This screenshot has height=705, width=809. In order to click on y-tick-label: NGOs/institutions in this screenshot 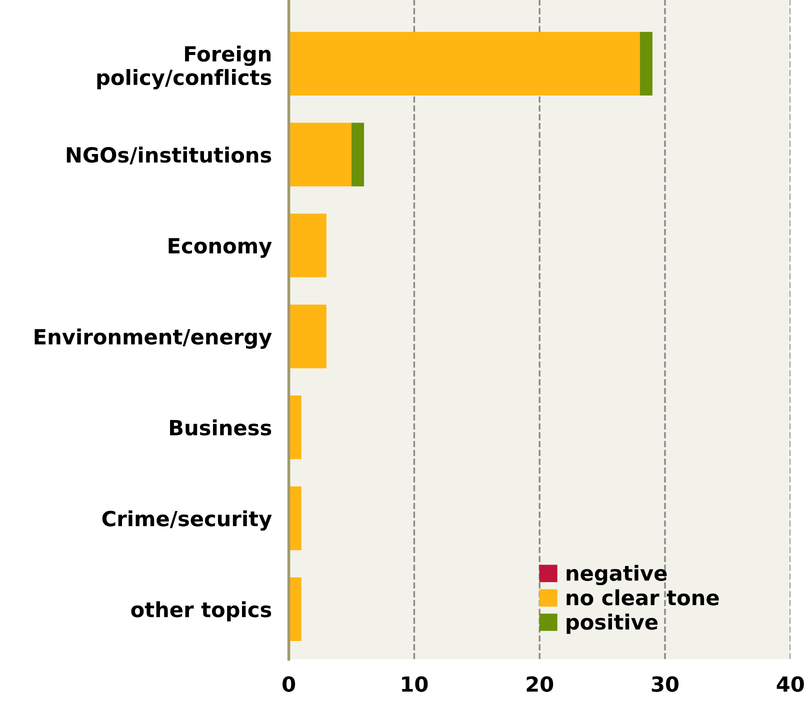, I will do `click(169, 155)`.